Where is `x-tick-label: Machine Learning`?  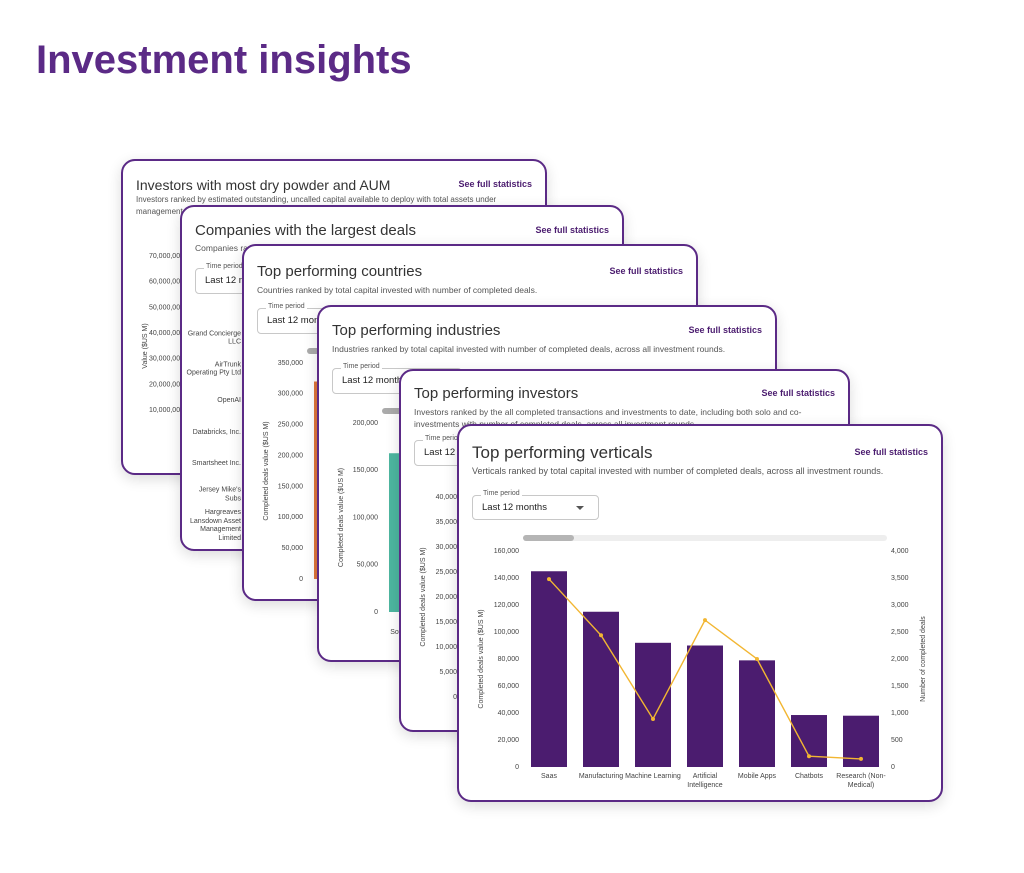
x-tick-label: Machine Learning is located at coordinates (653, 776).